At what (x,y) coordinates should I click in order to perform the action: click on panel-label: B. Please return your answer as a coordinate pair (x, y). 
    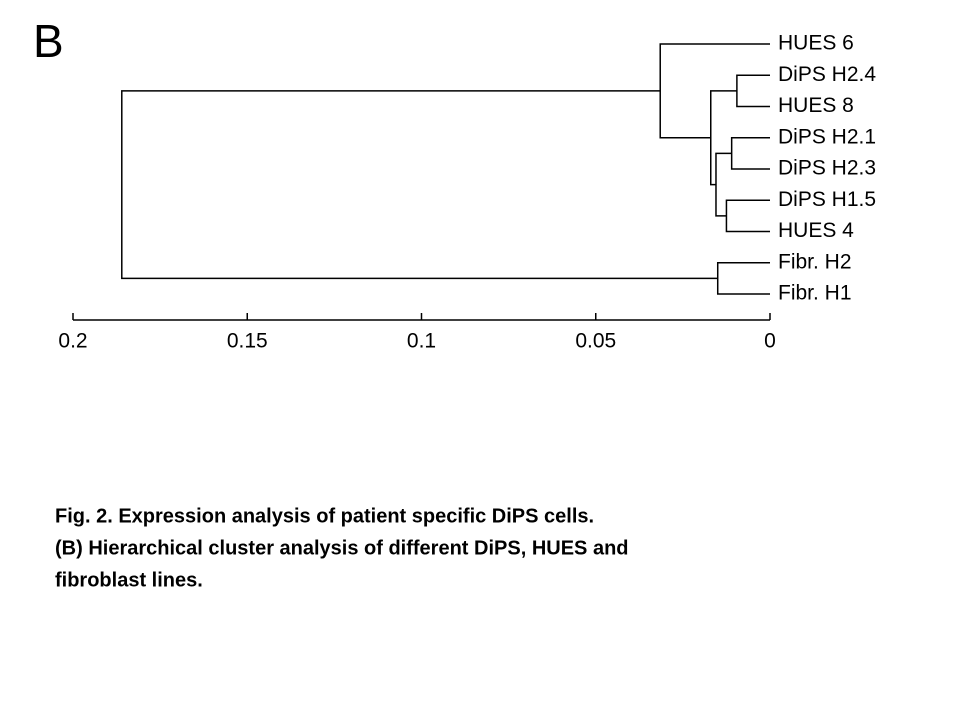
    Looking at the image, I should click on (48, 41).